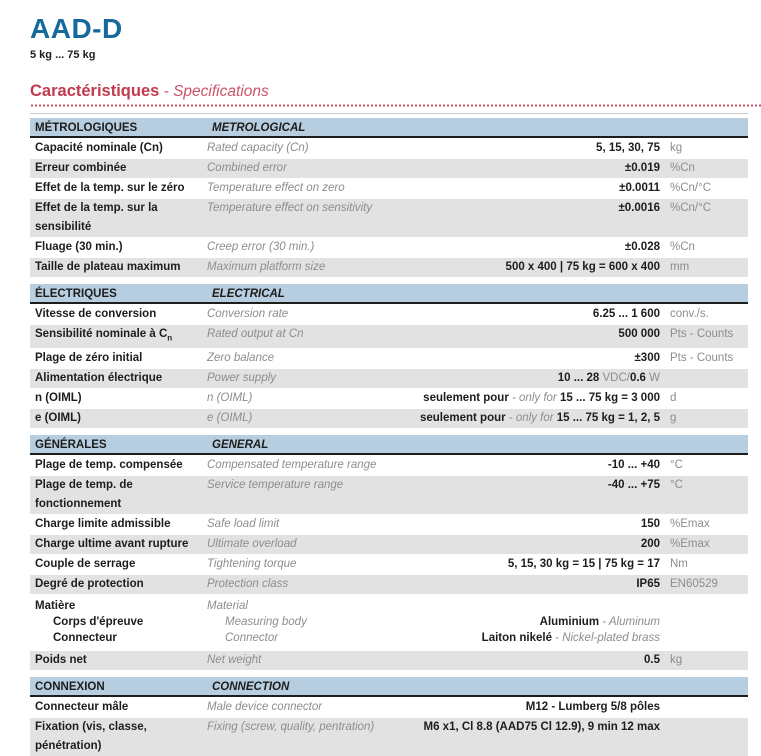  I want to click on label-french: Effet de la temp. sur la sensibilité, so click(96, 218).